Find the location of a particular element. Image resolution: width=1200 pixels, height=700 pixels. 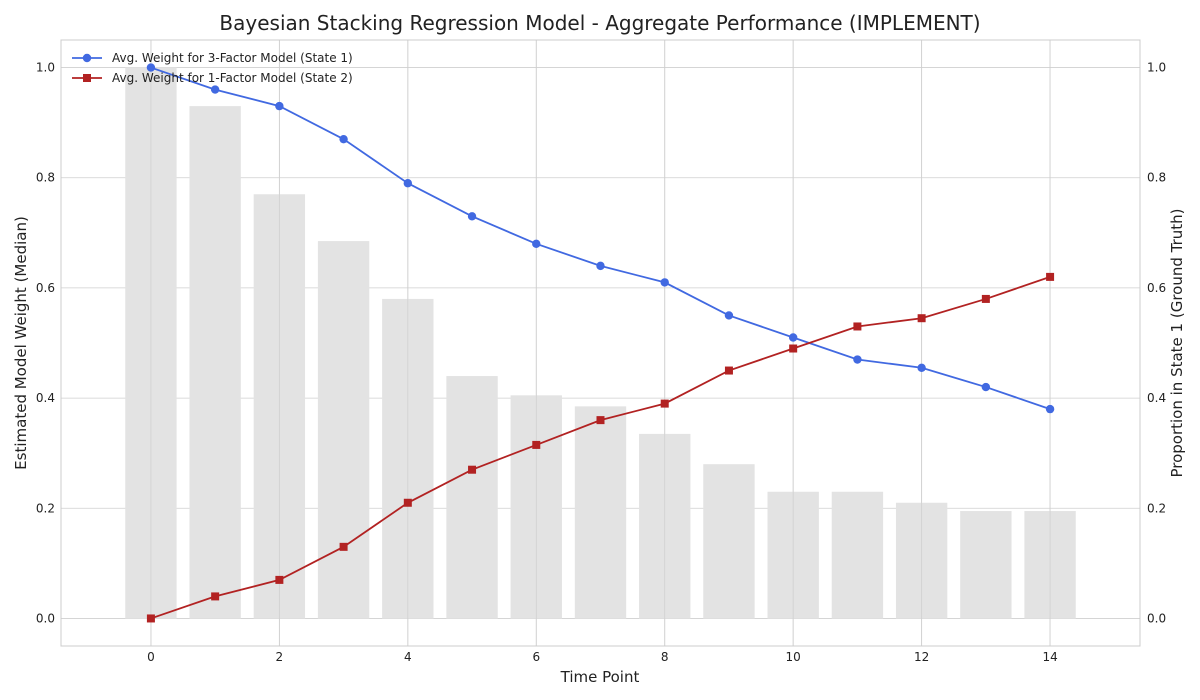

x-tick-label: 2 is located at coordinates (280, 657).